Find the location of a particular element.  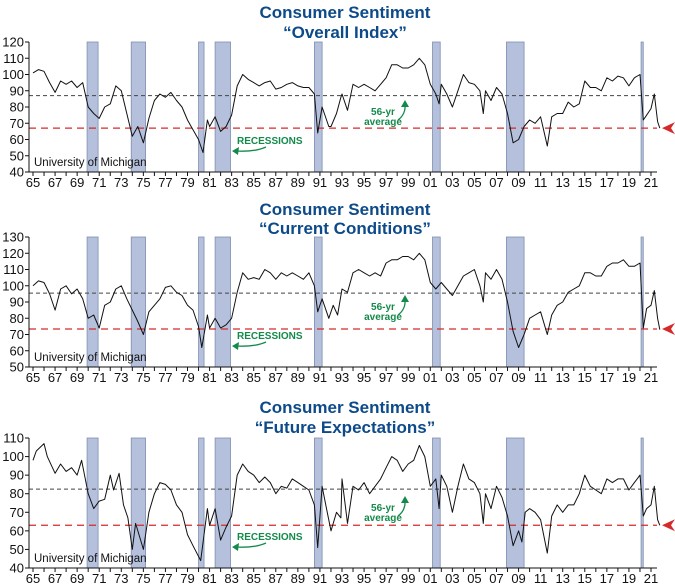

y-tick-label: 120 is located at coordinates (13, 42).